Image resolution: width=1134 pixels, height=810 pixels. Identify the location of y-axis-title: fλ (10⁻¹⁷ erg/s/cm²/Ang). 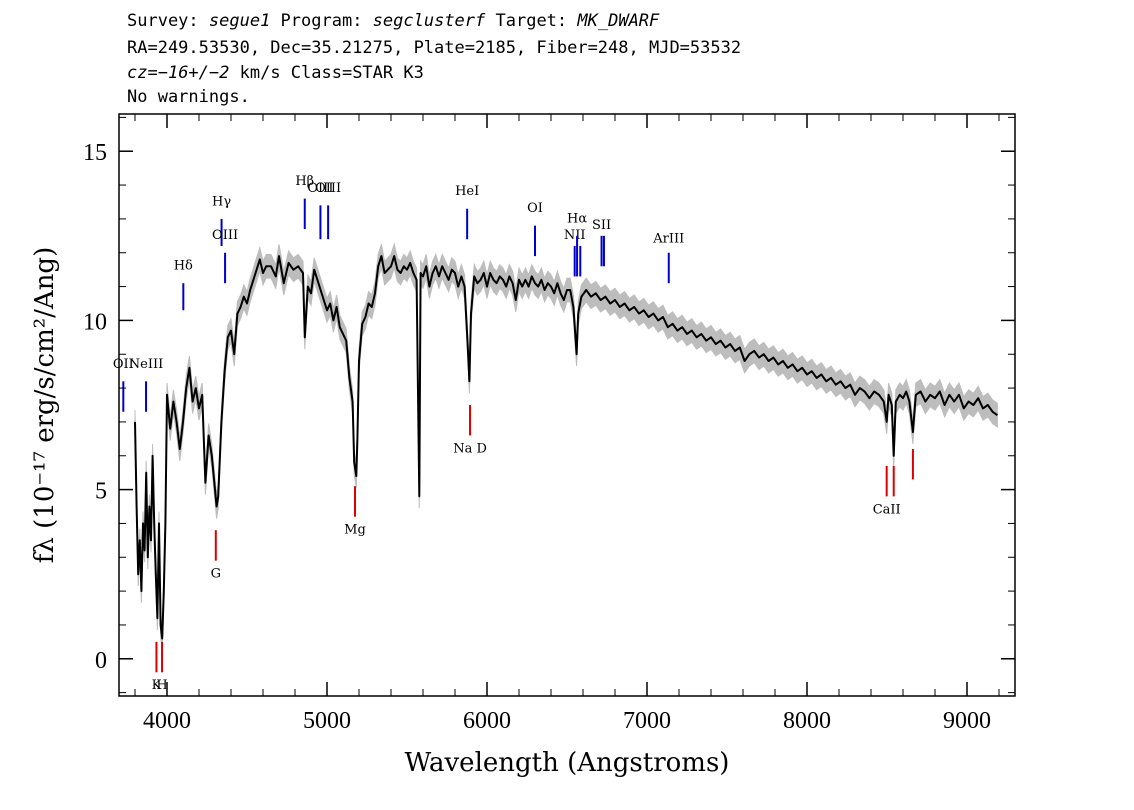
(45, 405).